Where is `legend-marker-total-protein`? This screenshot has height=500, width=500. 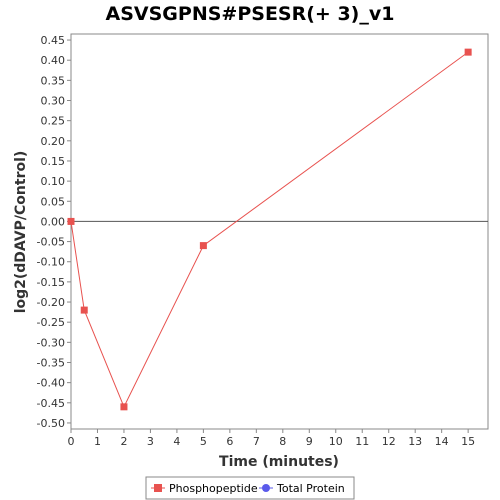
legend-marker-total-protein is located at coordinates (266, 488).